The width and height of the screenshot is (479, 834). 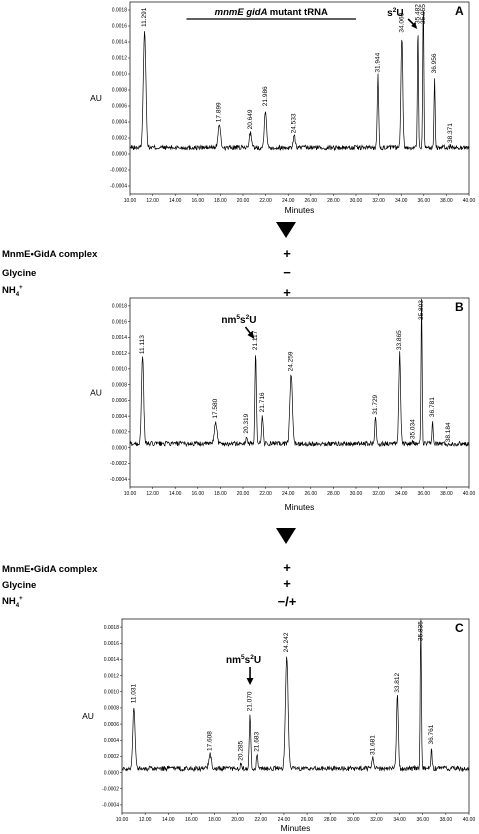 I want to click on peak-label: 11.113, so click(x=142, y=344).